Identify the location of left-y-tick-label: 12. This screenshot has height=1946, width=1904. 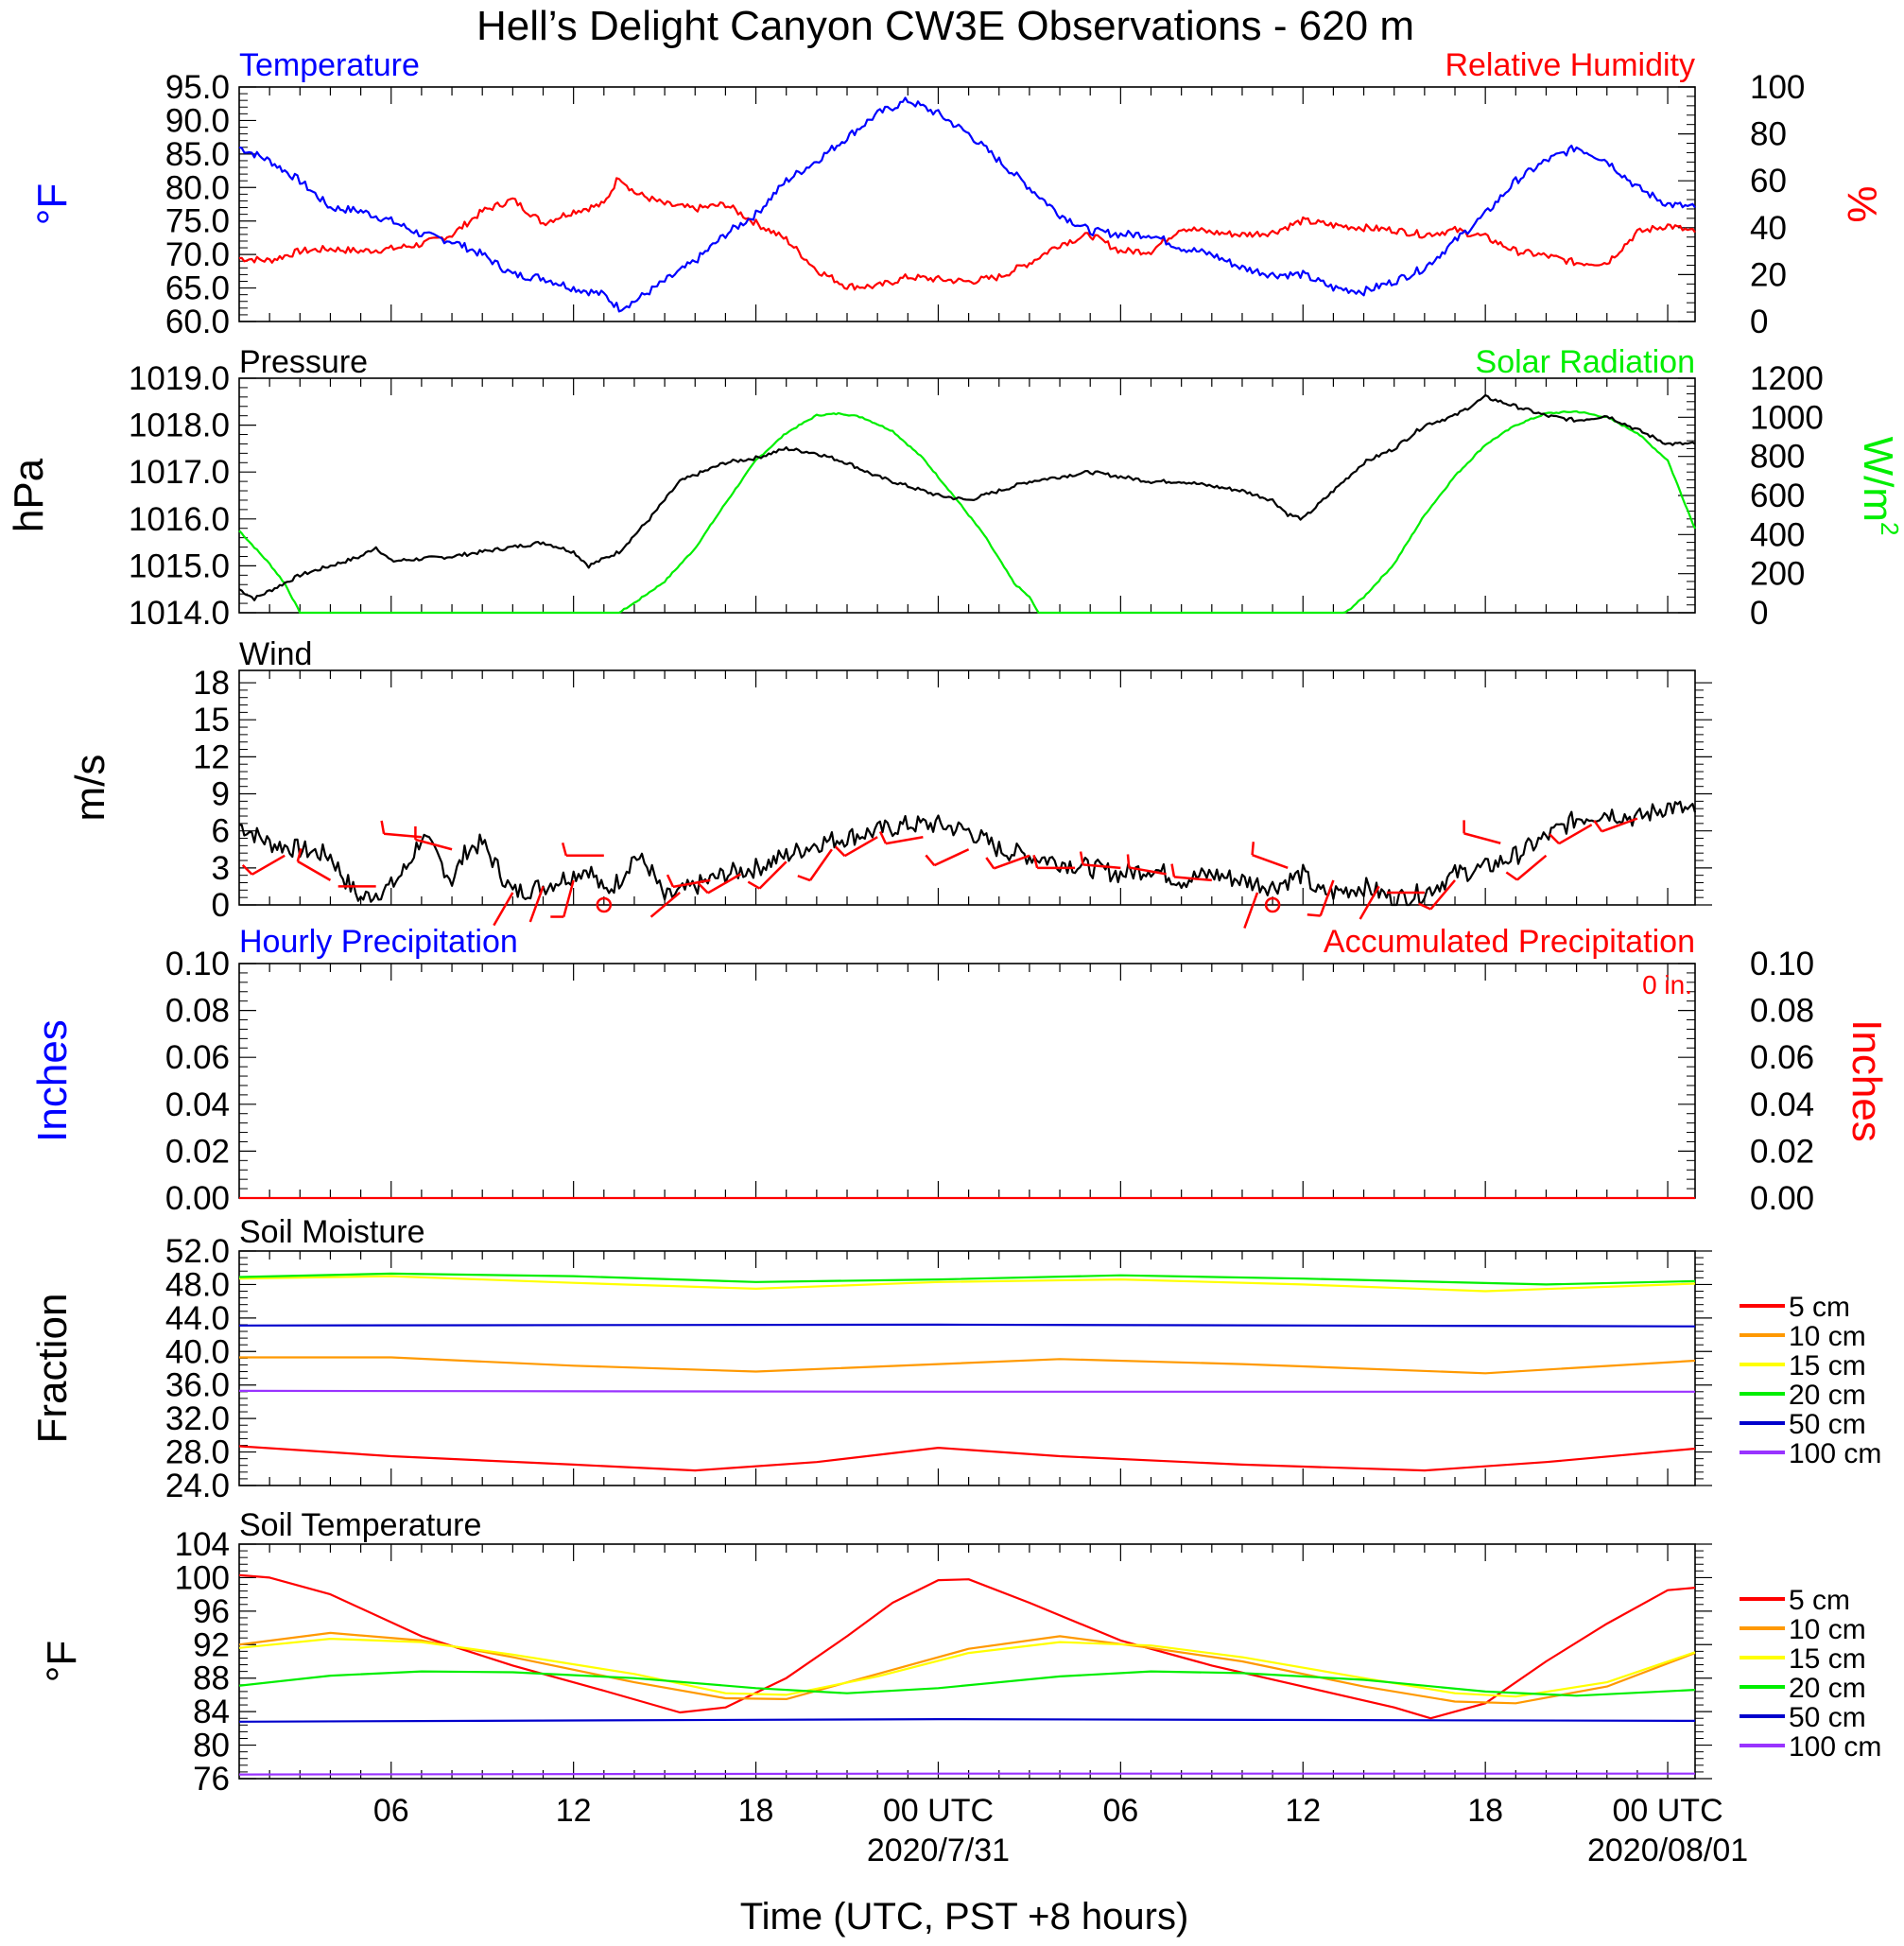
(212, 757).